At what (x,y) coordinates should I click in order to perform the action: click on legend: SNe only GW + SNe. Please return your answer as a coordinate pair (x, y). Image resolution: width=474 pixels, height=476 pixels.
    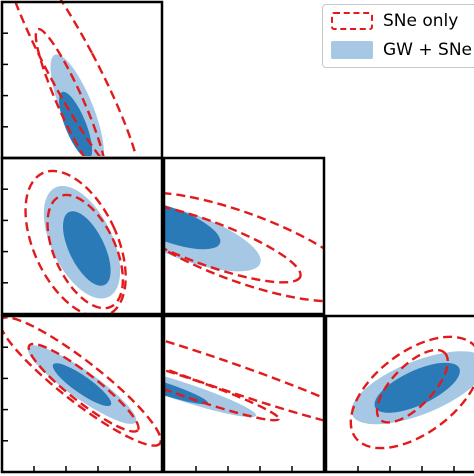
    Looking at the image, I should click on (398, 36).